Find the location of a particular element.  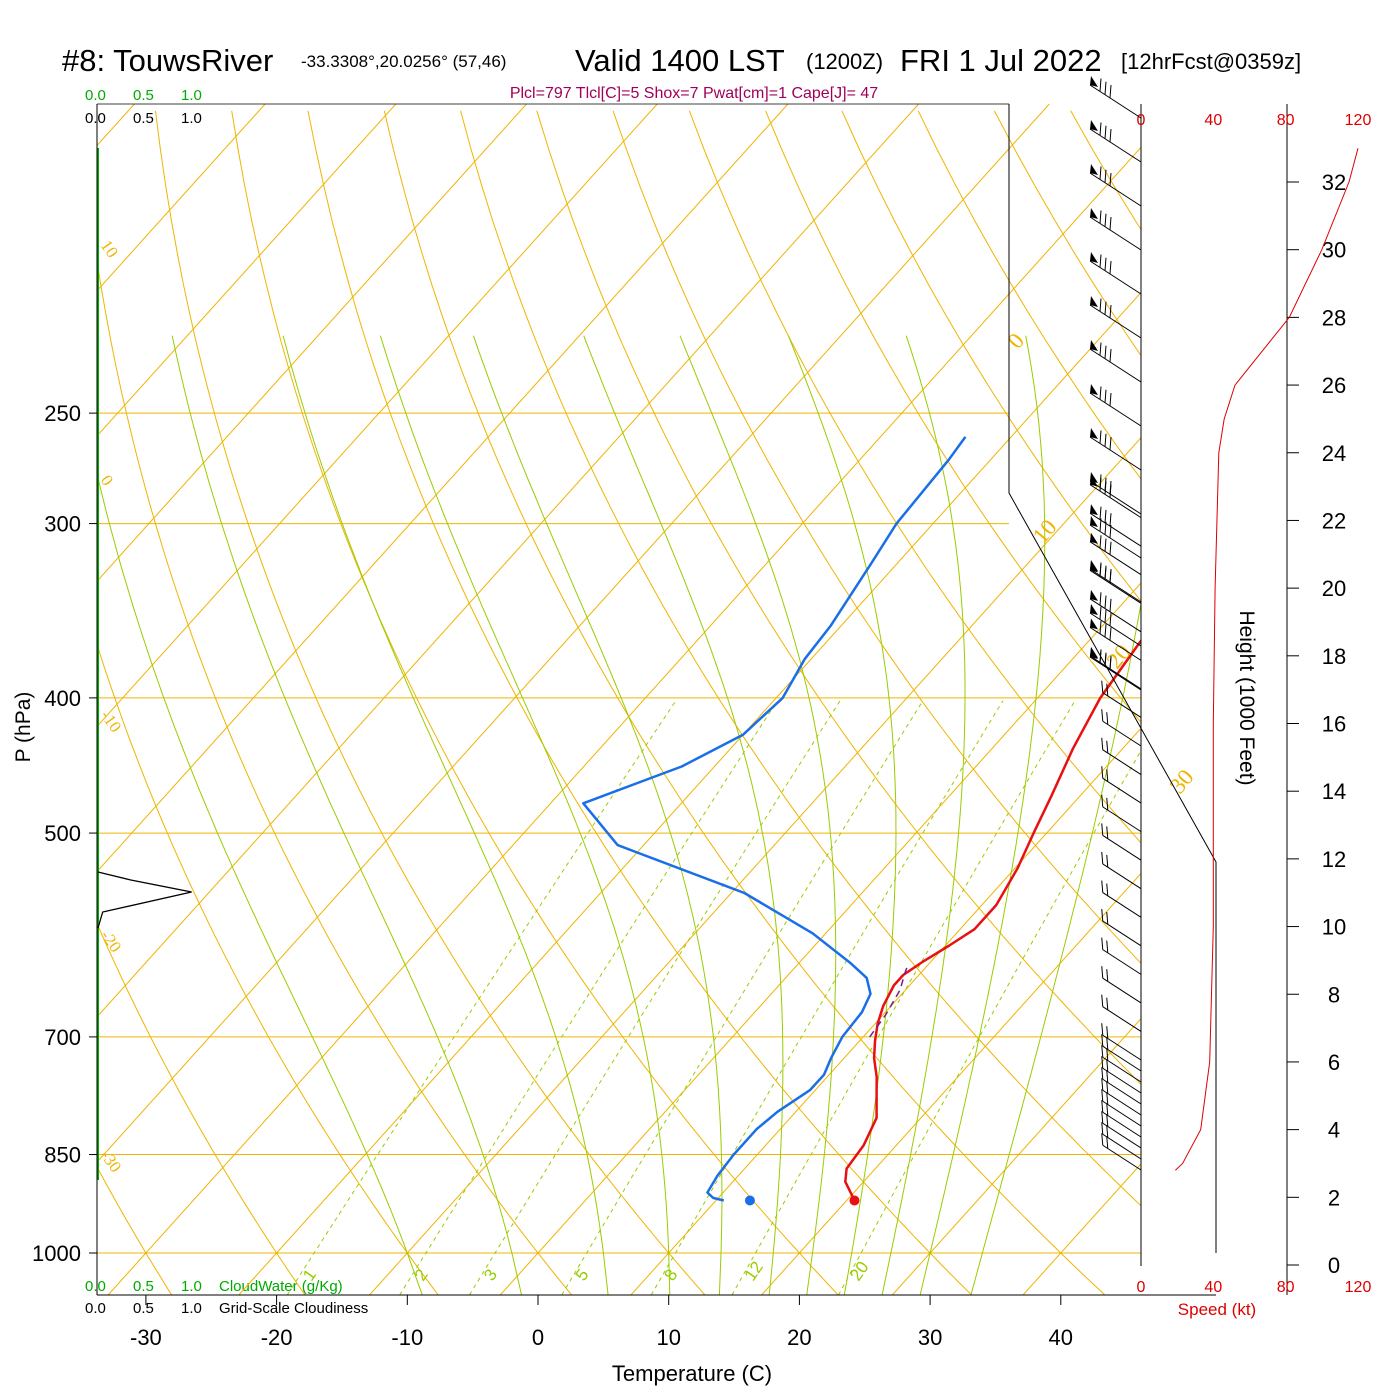

speed-tick-label-top: 0 is located at coordinates (1141, 120).